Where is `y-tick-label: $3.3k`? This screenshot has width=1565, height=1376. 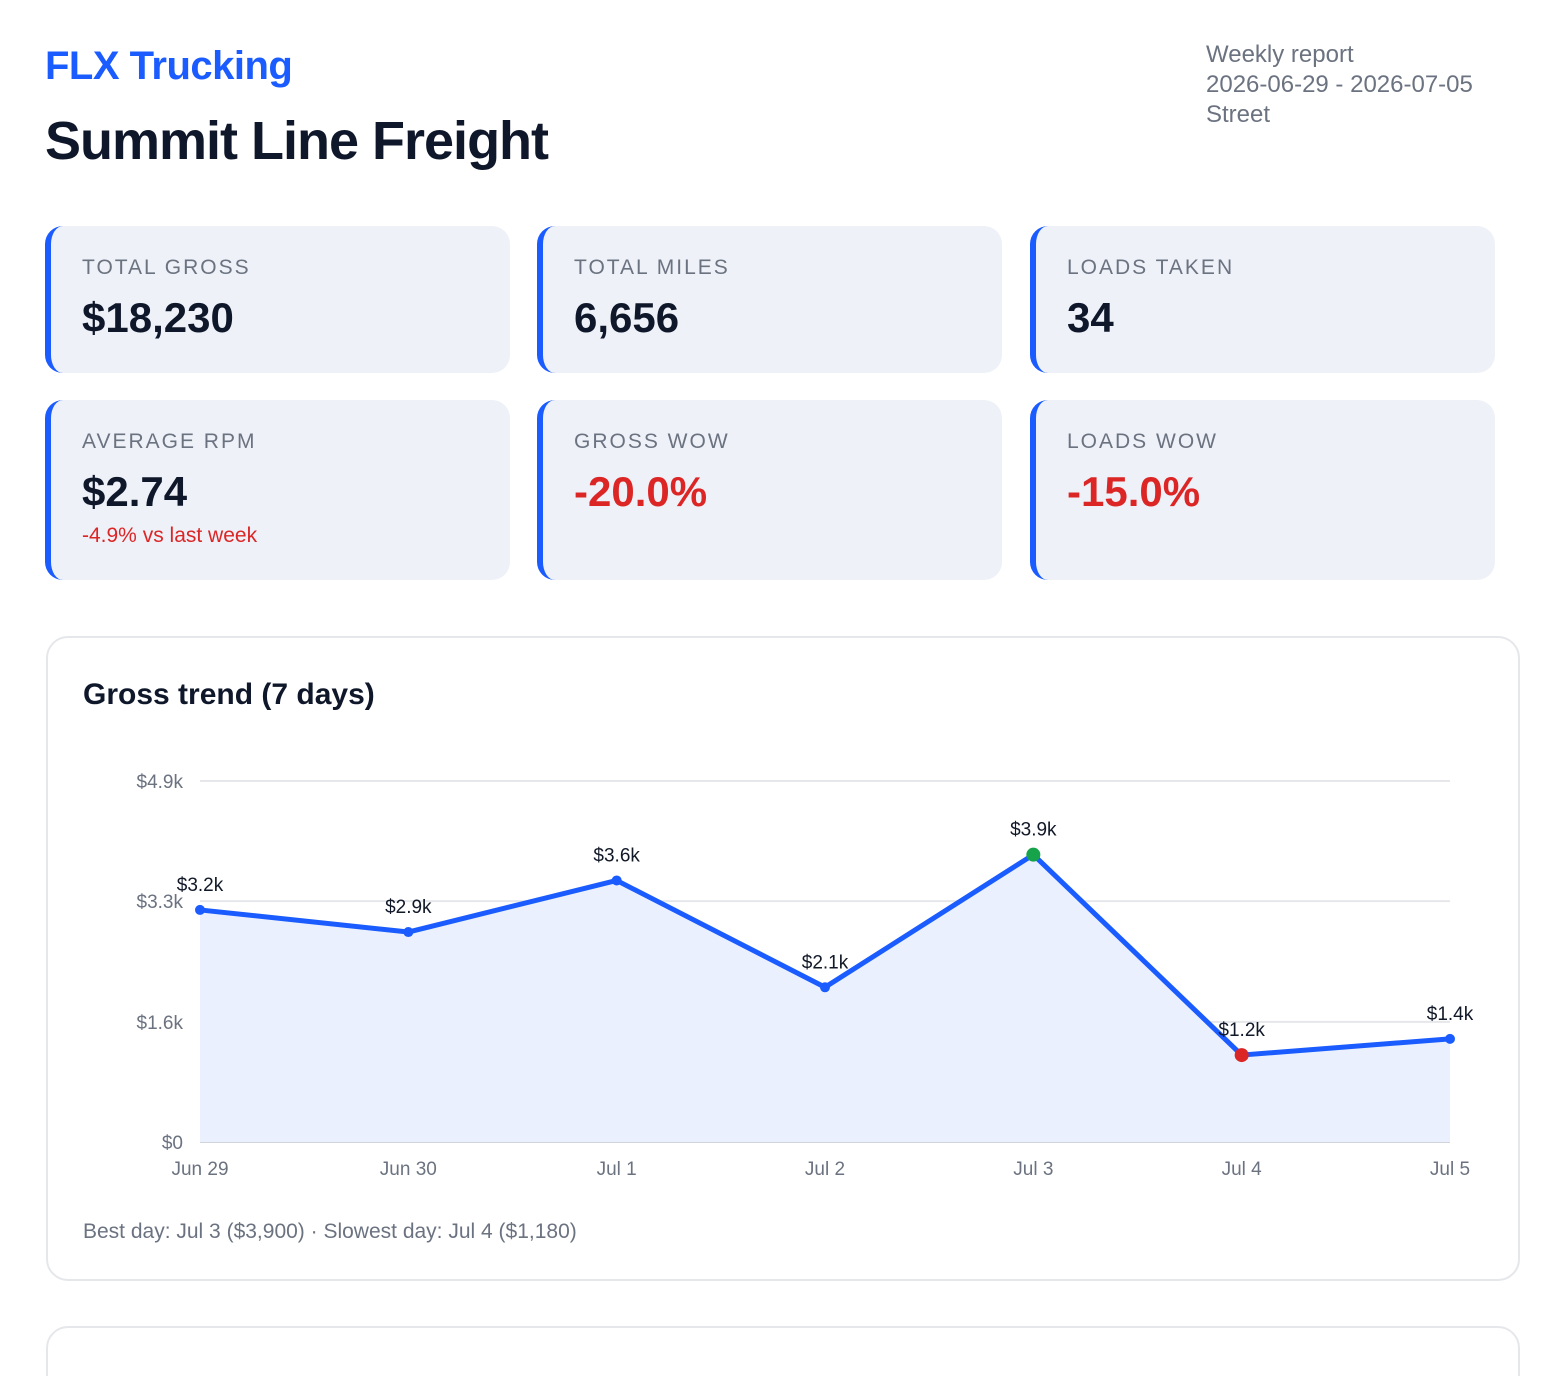
y-tick-label: $3.3k is located at coordinates (160, 902).